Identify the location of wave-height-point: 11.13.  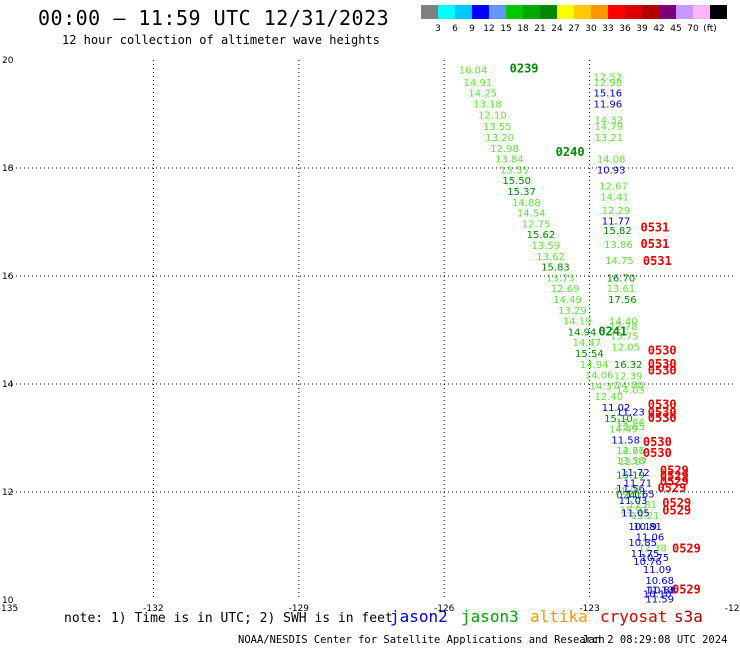
(659, 591).